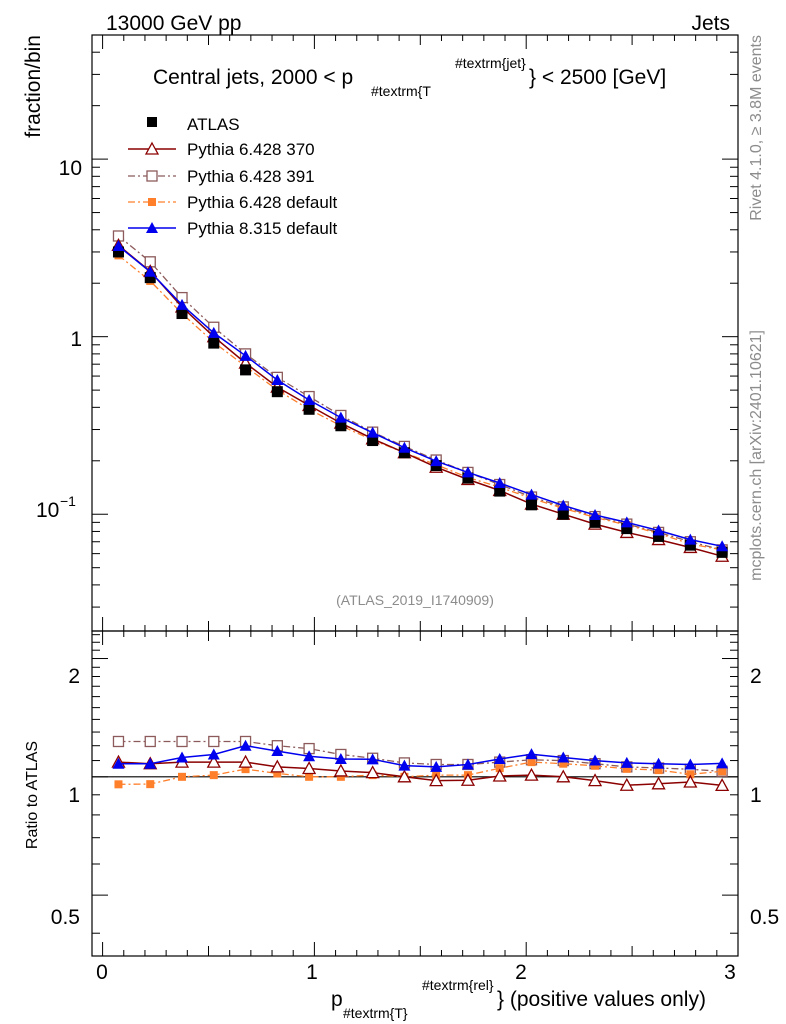 This screenshot has width=786, height=1024. I want to click on legend-p391: Pythia 6.428 391, so click(221, 176).